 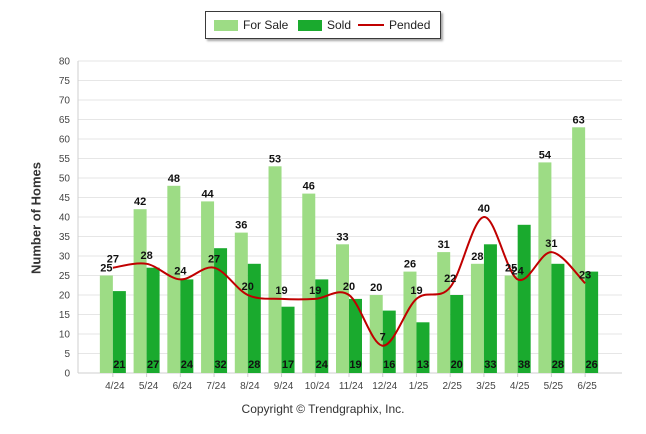 I want to click on legend-item-for-sale: For Sale, so click(x=251, y=25).